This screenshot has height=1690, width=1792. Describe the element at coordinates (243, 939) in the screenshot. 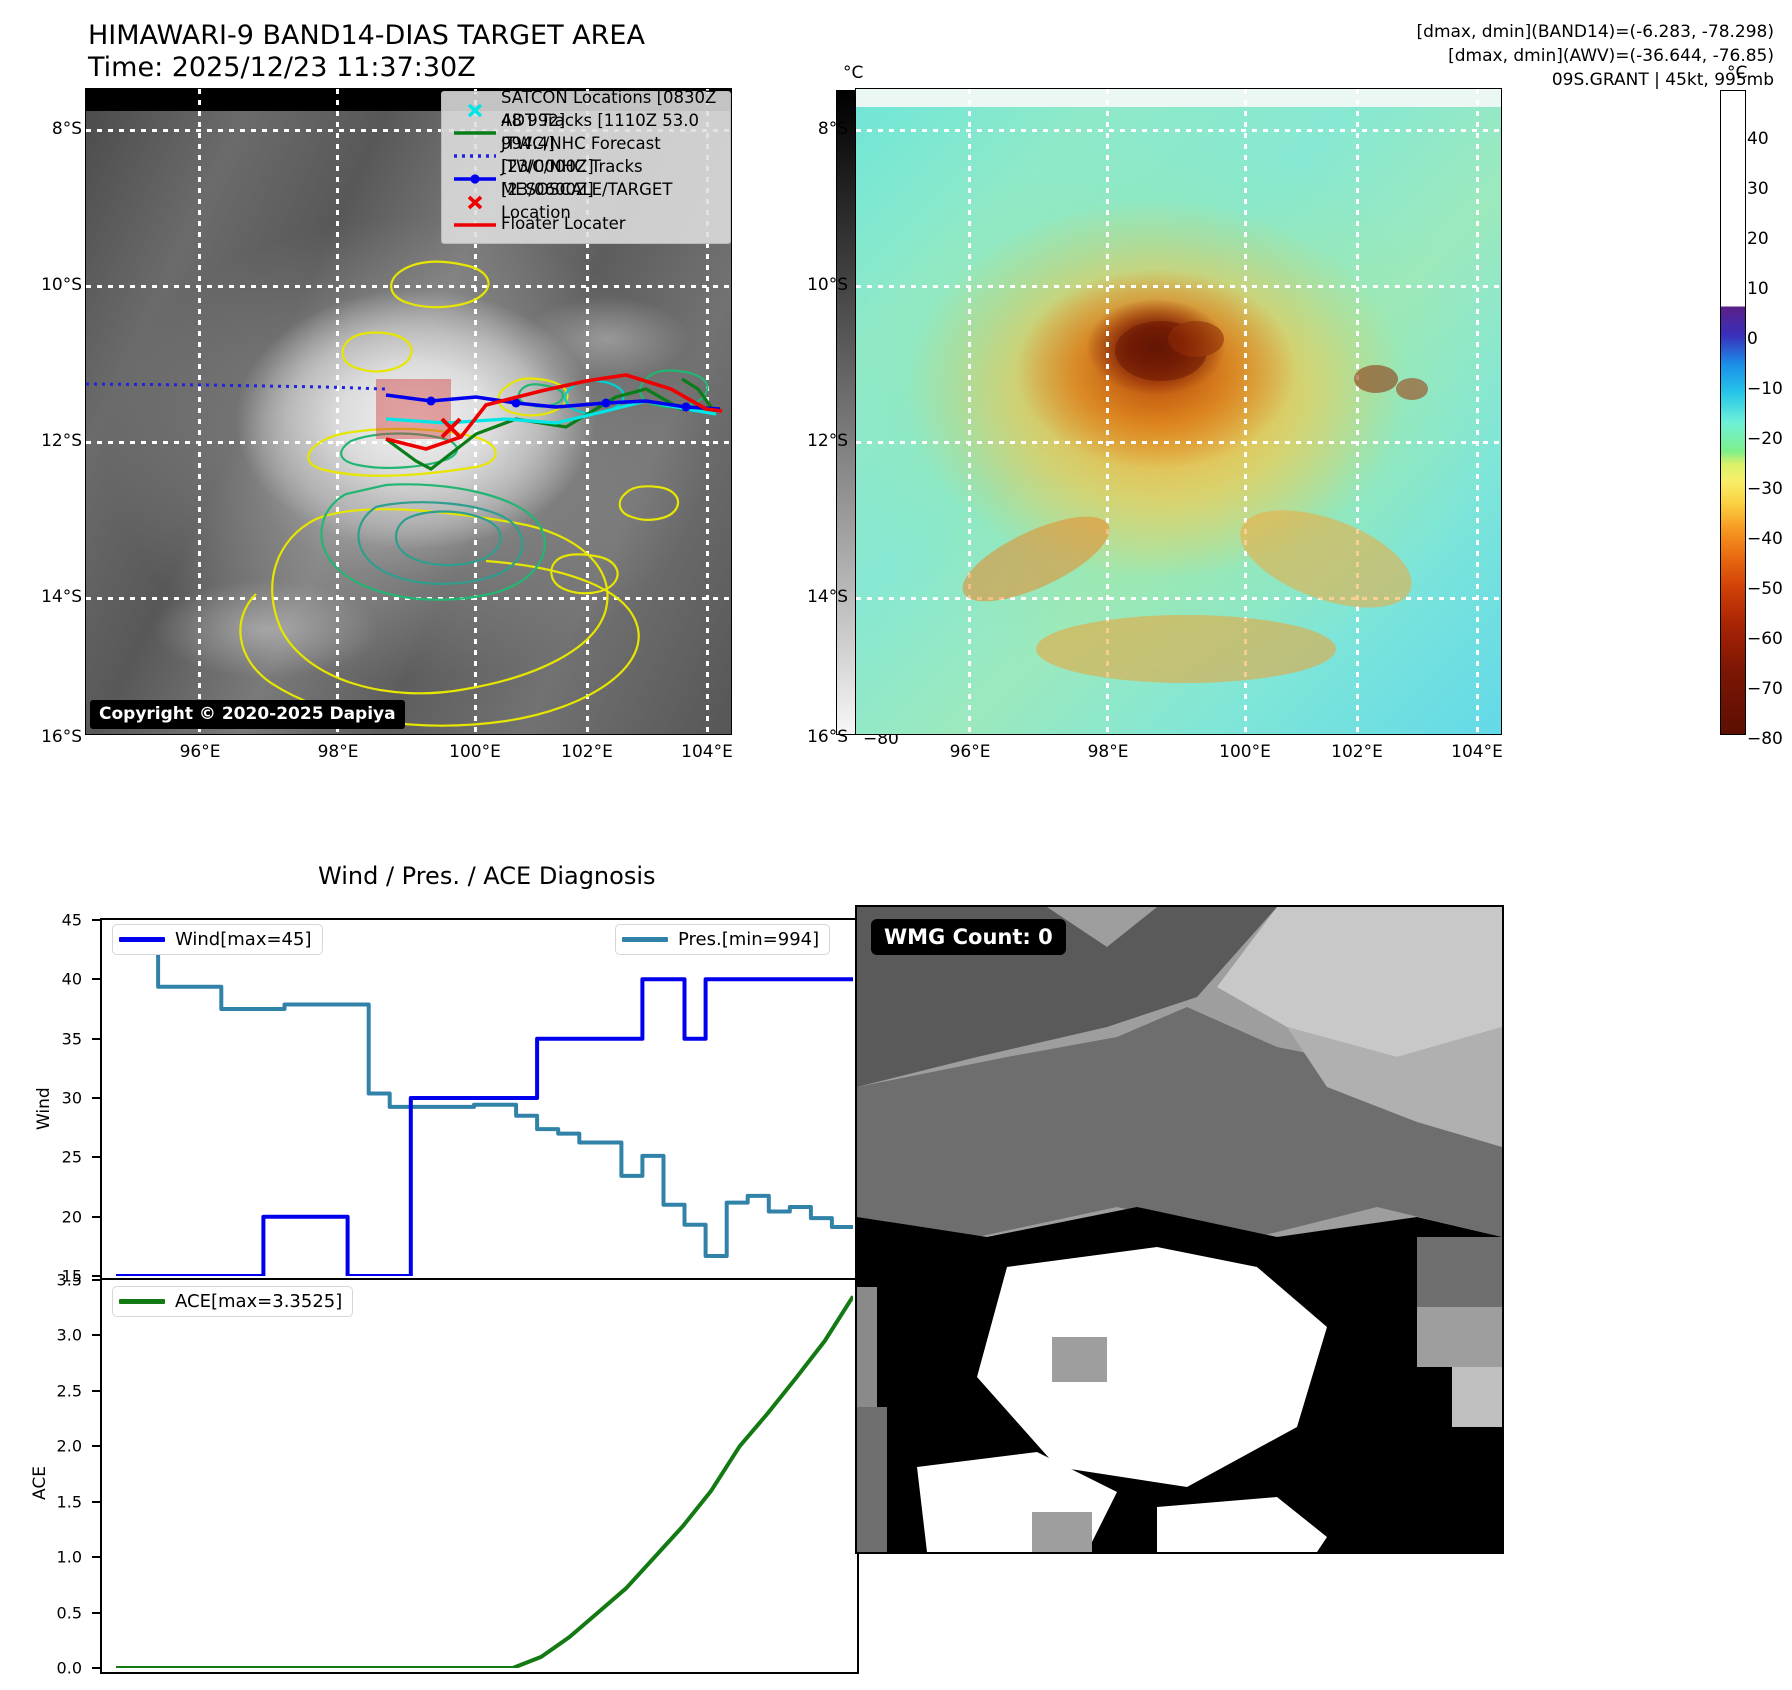

I see `wind-legend-label: Wind[max=45]` at that location.